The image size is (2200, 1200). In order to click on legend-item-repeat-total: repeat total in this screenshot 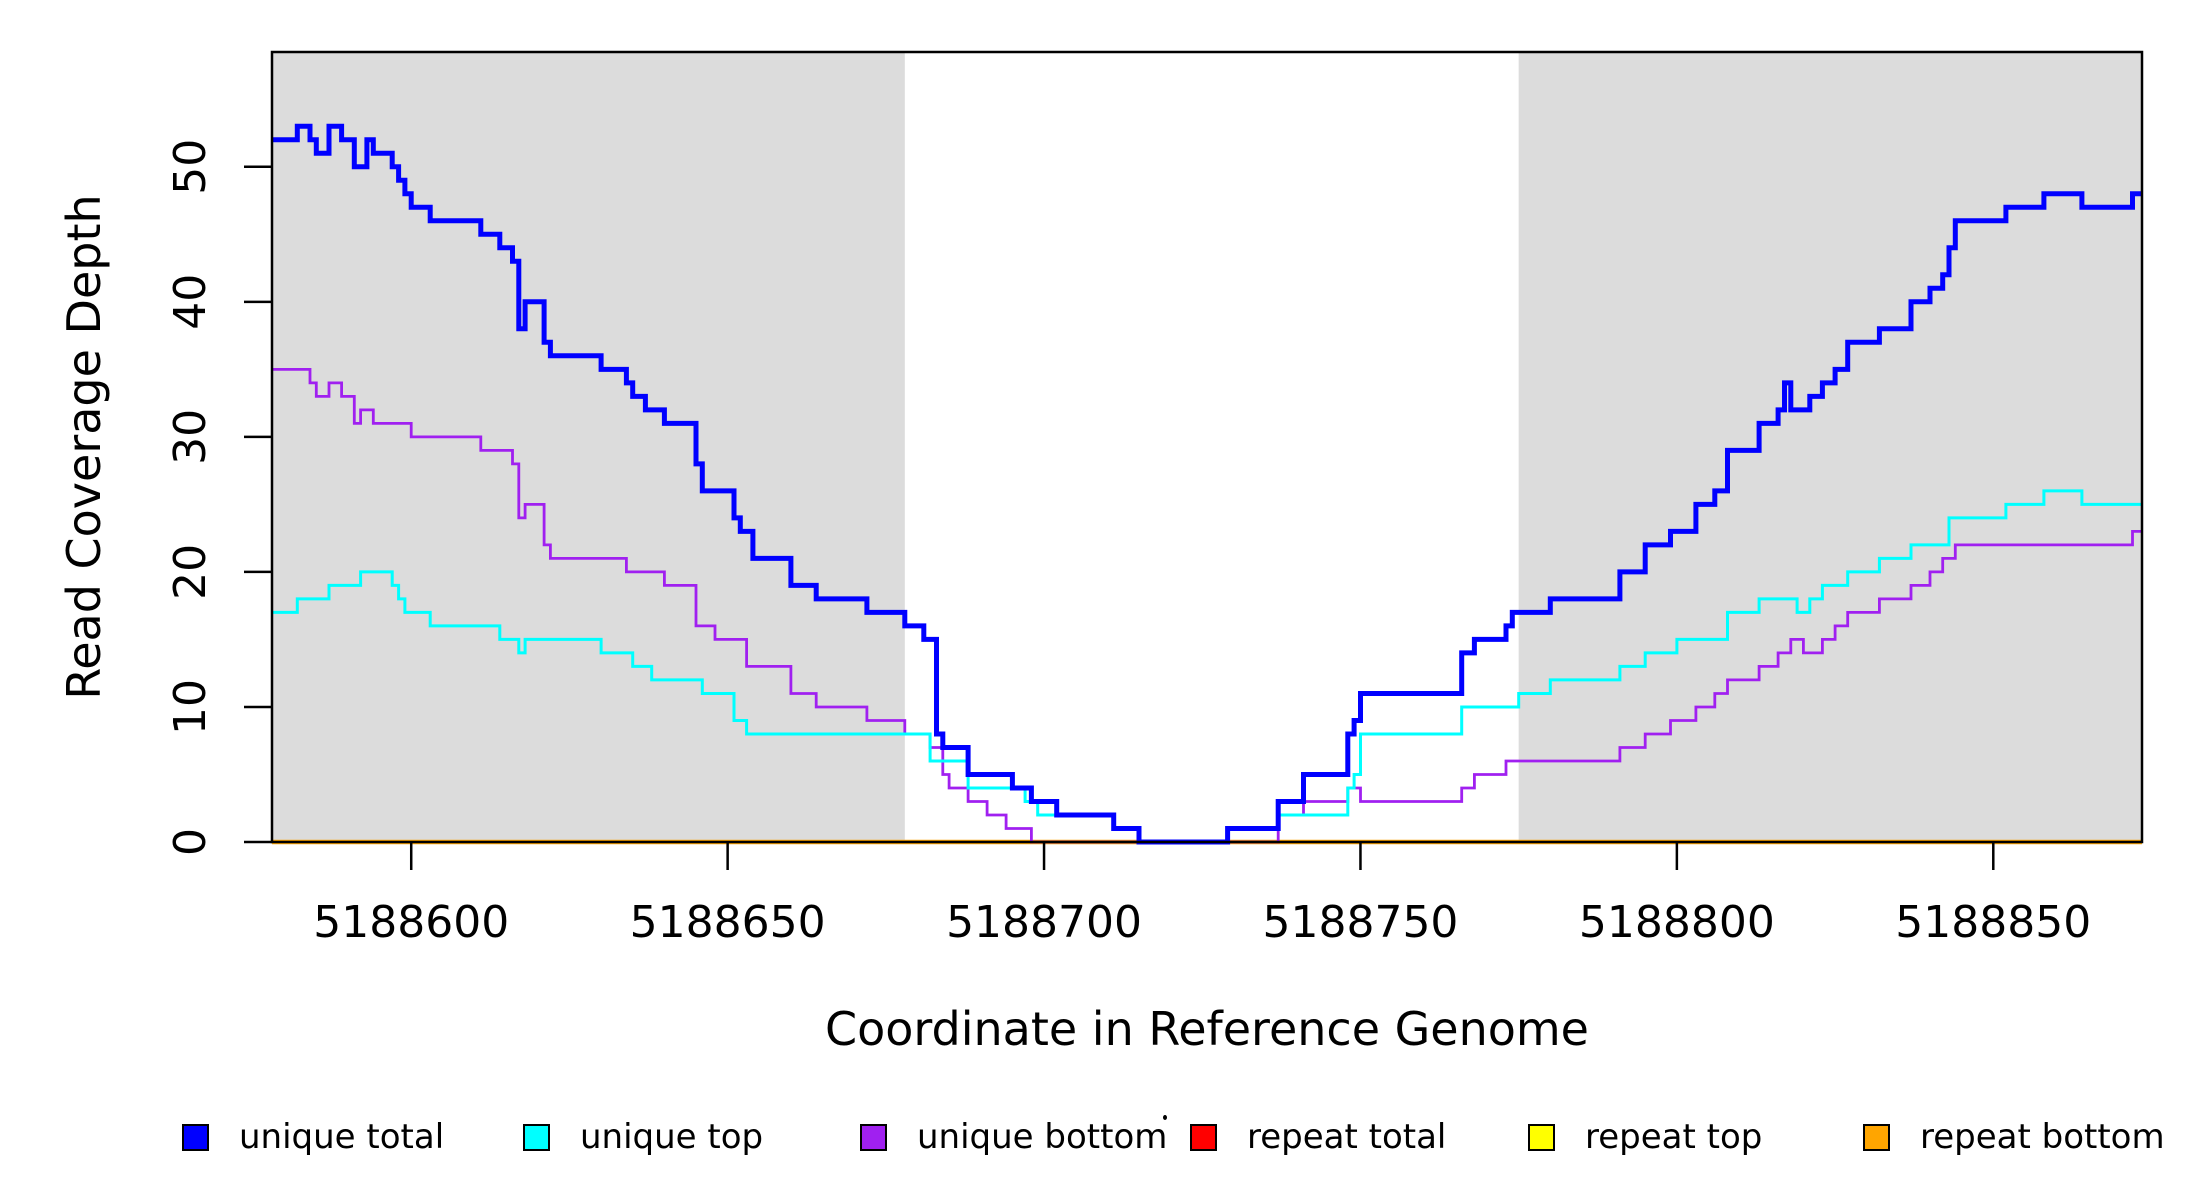, I will do `click(1318, 1137)`.